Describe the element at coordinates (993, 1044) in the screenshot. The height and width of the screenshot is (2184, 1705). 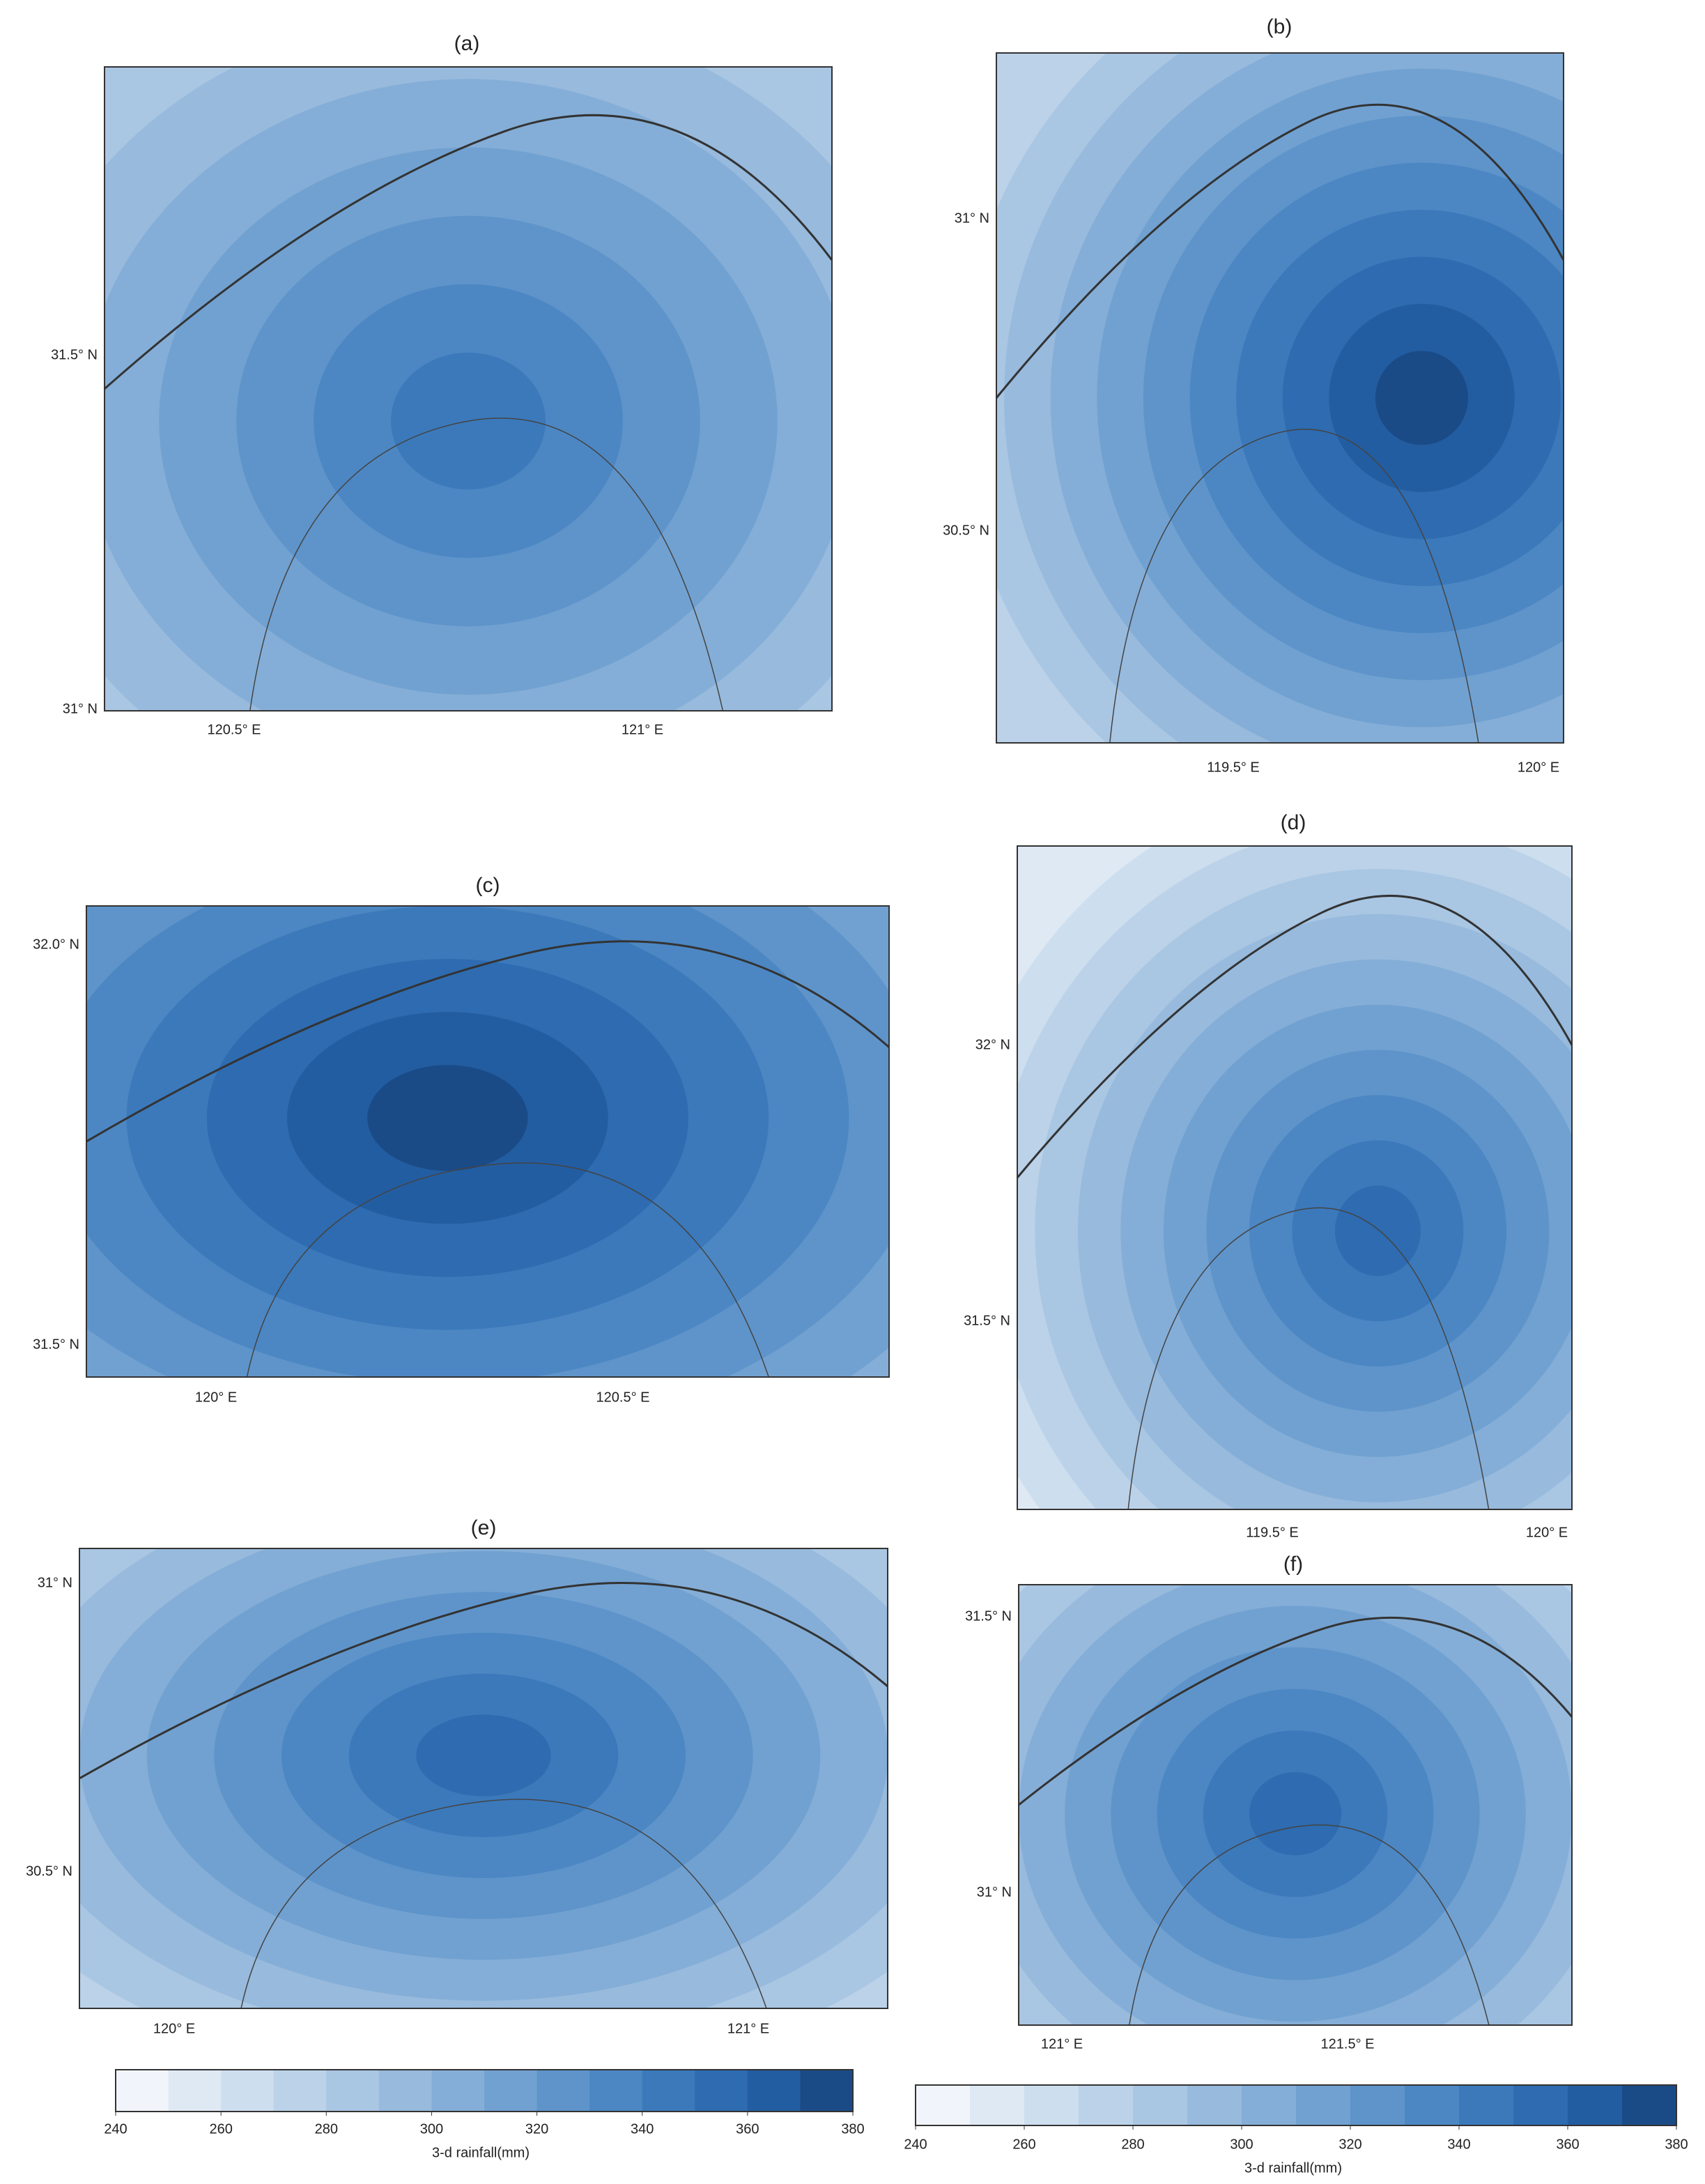
I see `lat-label: 32° N` at that location.